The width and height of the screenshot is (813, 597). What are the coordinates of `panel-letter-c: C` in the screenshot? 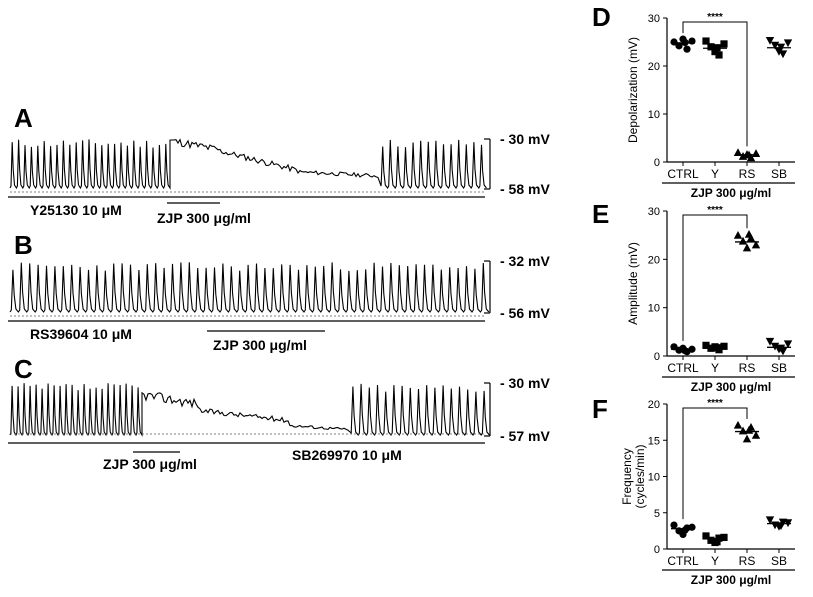 It's located at (23, 369).